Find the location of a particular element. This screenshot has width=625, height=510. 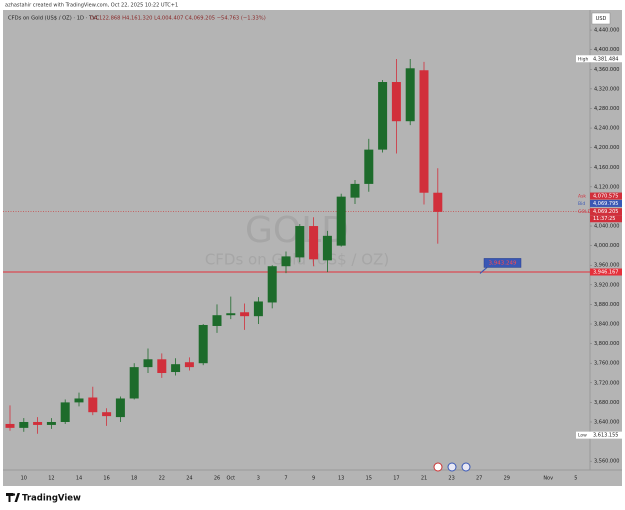

y-tick-label: 4,320.000 is located at coordinates (606, 89).